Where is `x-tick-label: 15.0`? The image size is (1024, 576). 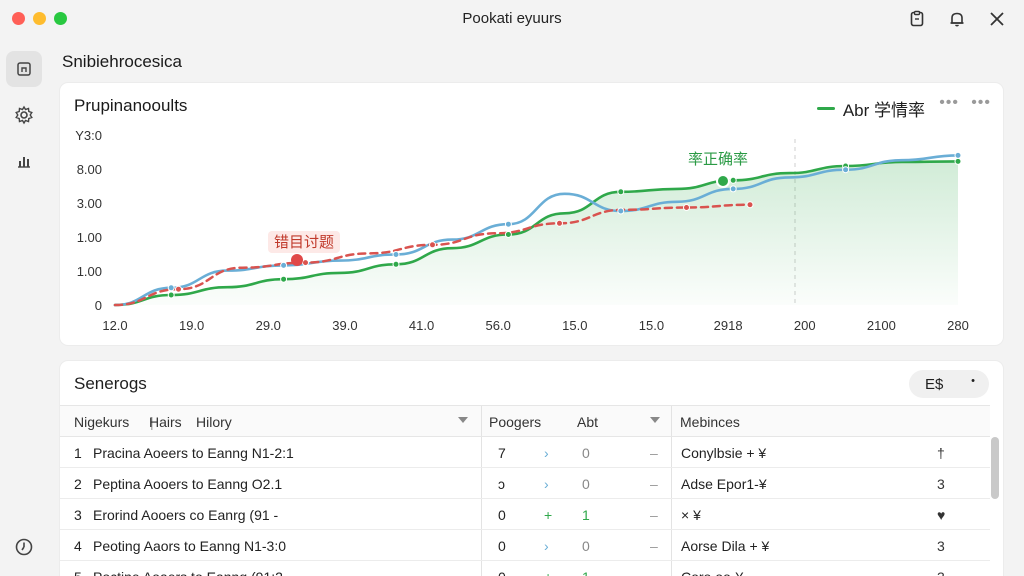 x-tick-label: 15.0 is located at coordinates (574, 325).